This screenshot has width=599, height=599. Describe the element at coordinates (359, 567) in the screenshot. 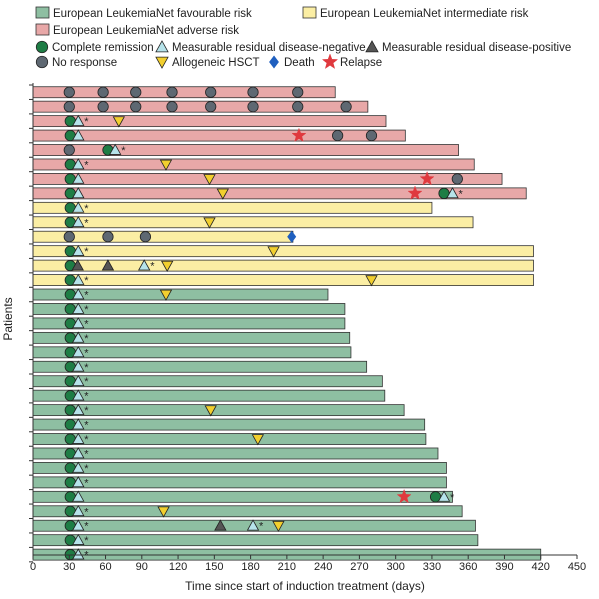

I see `x-tick-label: 270` at that location.